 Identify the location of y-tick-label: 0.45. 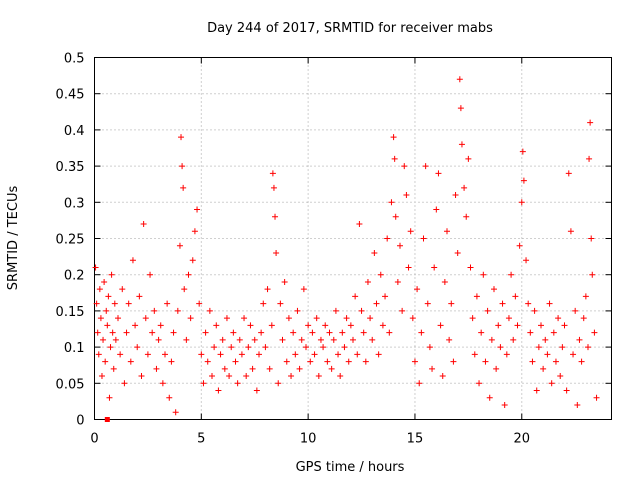
(70, 95).